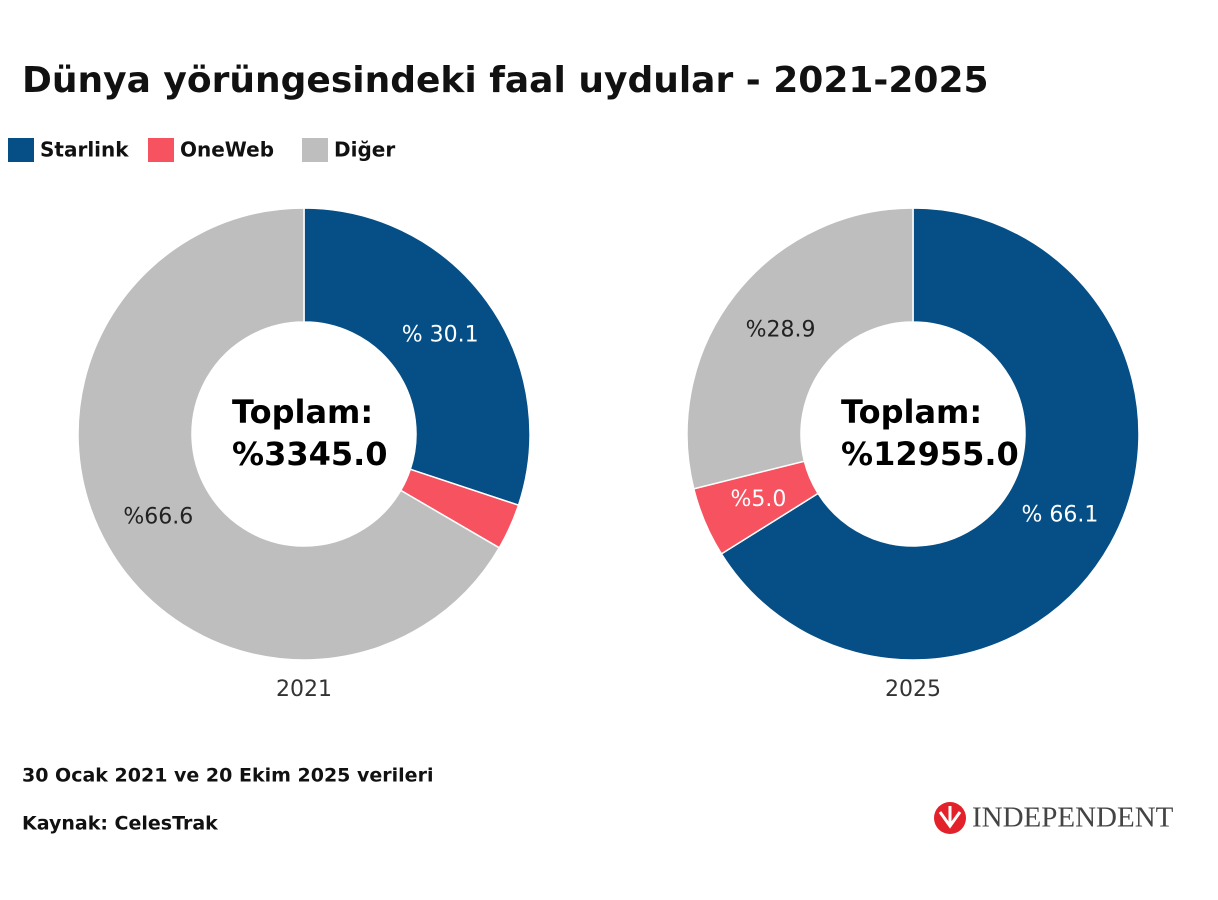  What do you see at coordinates (440, 335) in the screenshot?
I see `value-label: % 30.1` at bounding box center [440, 335].